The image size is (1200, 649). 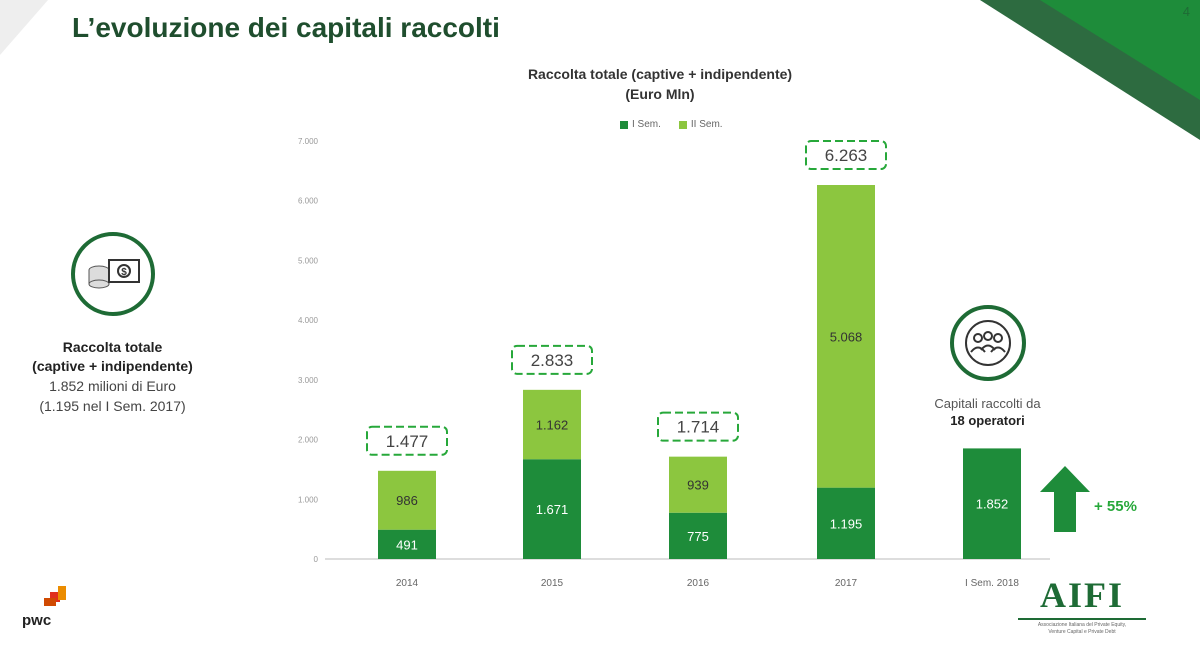 What do you see at coordinates (308, 440) in the screenshot?
I see `y-tick-label: 2.000` at bounding box center [308, 440].